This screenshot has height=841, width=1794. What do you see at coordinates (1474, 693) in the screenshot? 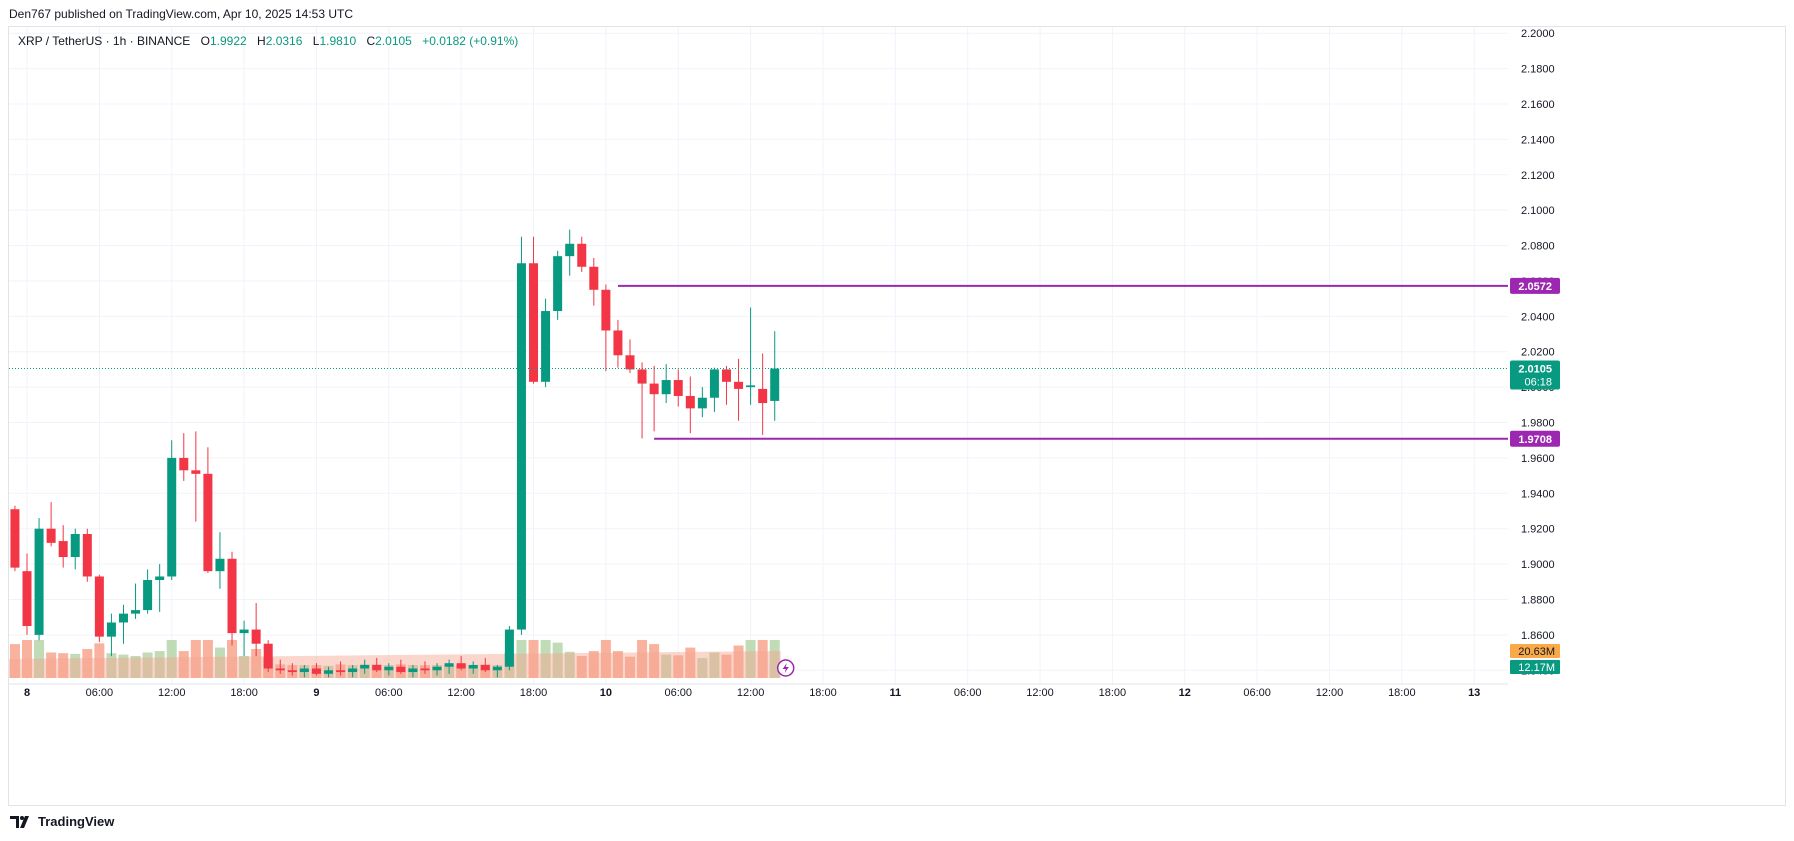
I see `x-tick-label: 13` at bounding box center [1474, 693].